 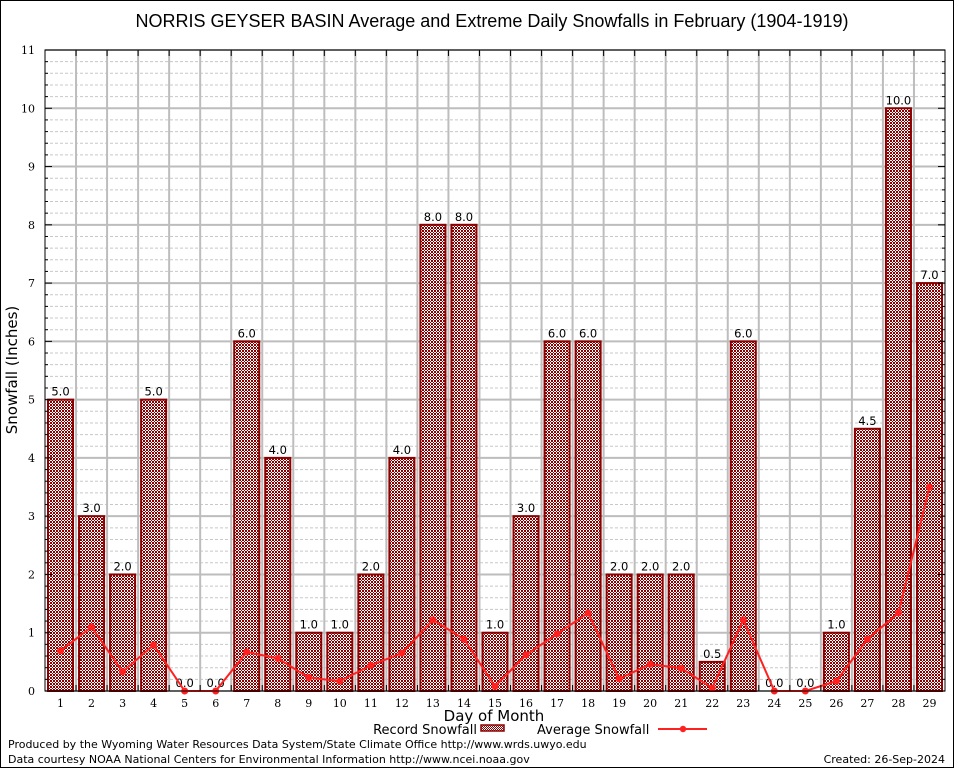 I want to click on x-tick-label: 3, so click(x=122, y=703).